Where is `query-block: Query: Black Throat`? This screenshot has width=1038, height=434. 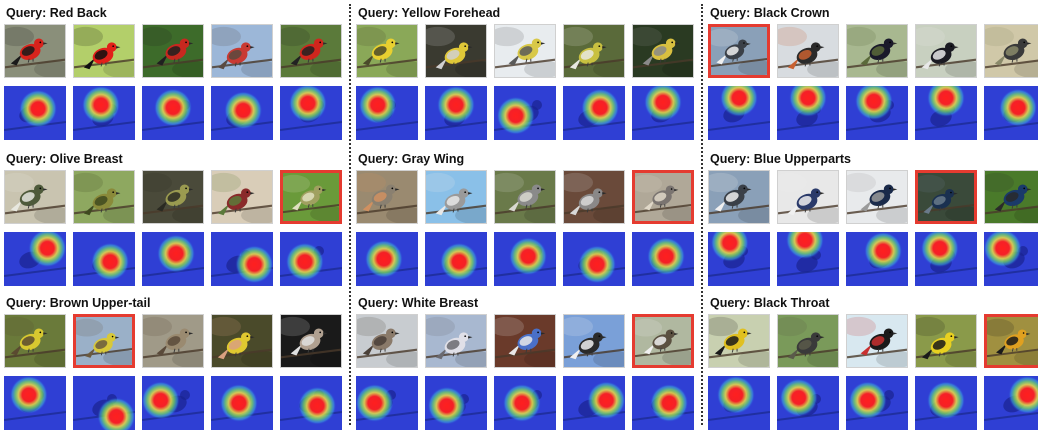
query-block: Query: Black Throat is located at coordinates (873, 364).